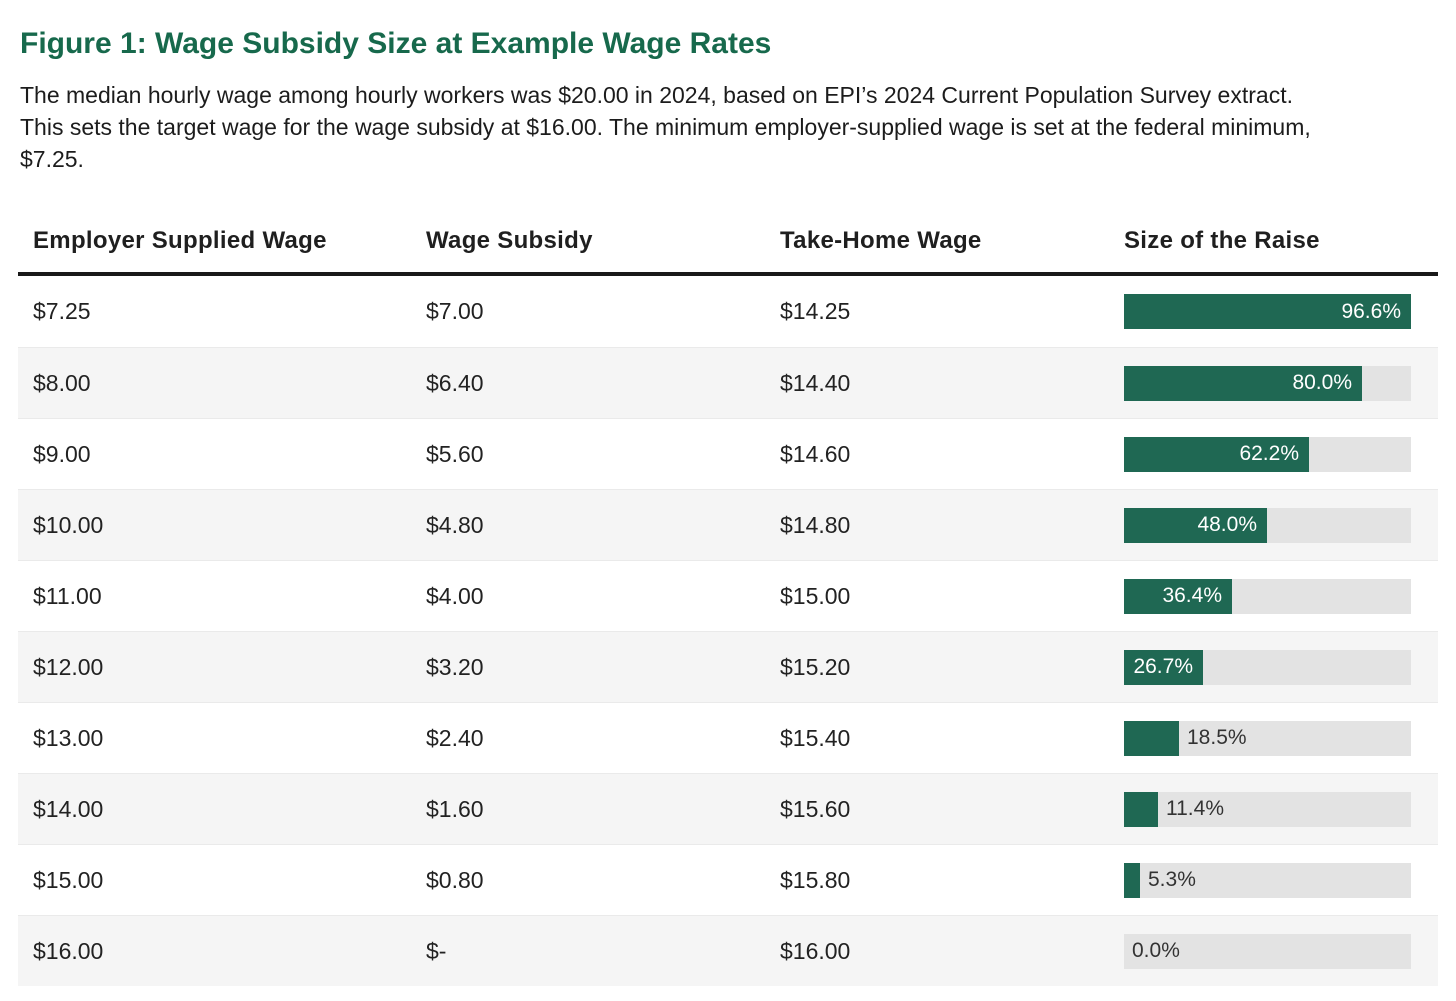  I want to click on take-home-wage-cell: $16.00, so click(815, 950).